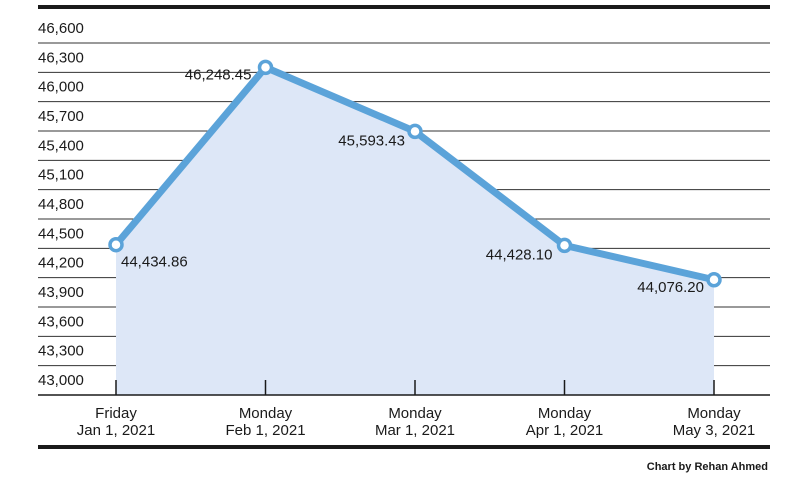 The width and height of the screenshot is (800, 480). What do you see at coordinates (415, 387) in the screenshot?
I see `x-axis-ticks` at bounding box center [415, 387].